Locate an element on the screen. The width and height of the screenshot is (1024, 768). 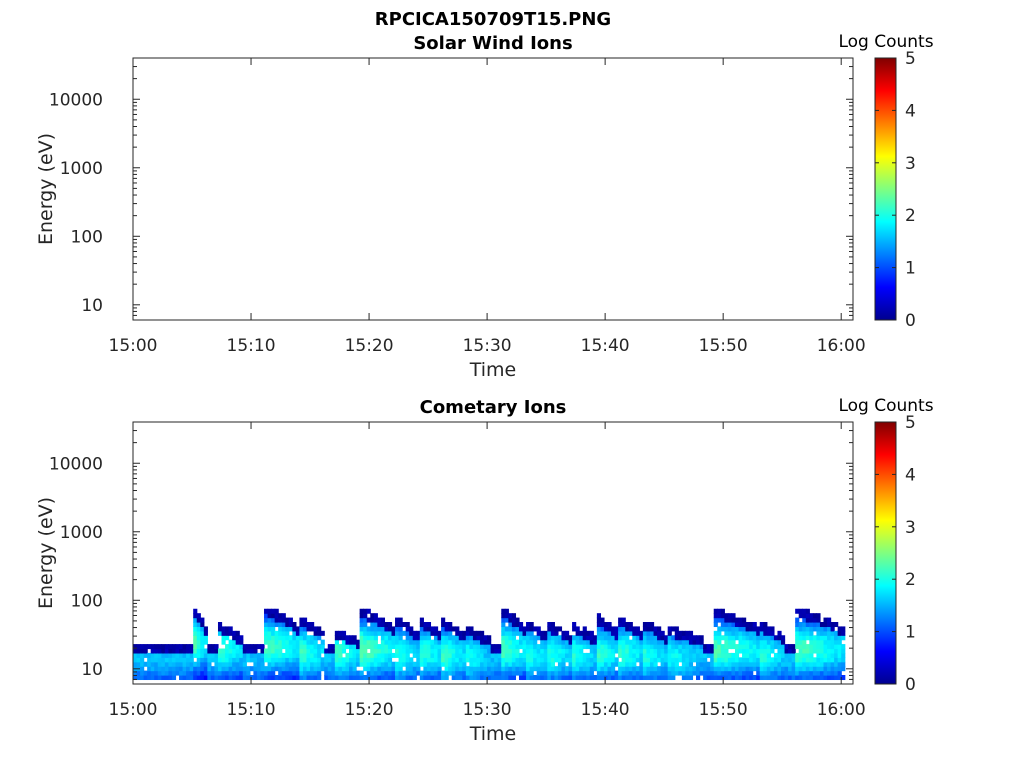
y-tick-label: 1000 is located at coordinates (81, 169).